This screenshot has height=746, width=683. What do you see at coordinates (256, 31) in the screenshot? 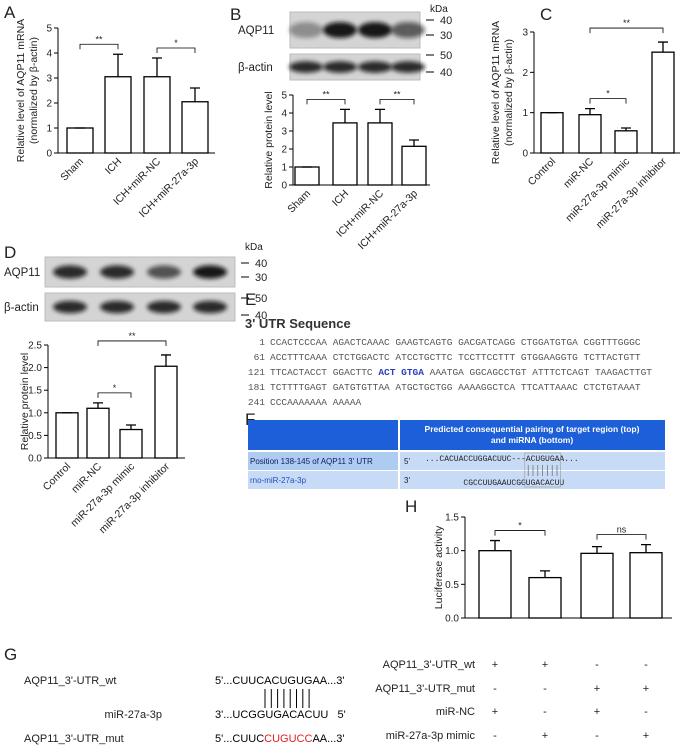
I see `protein-label: AQP11` at bounding box center [256, 31].